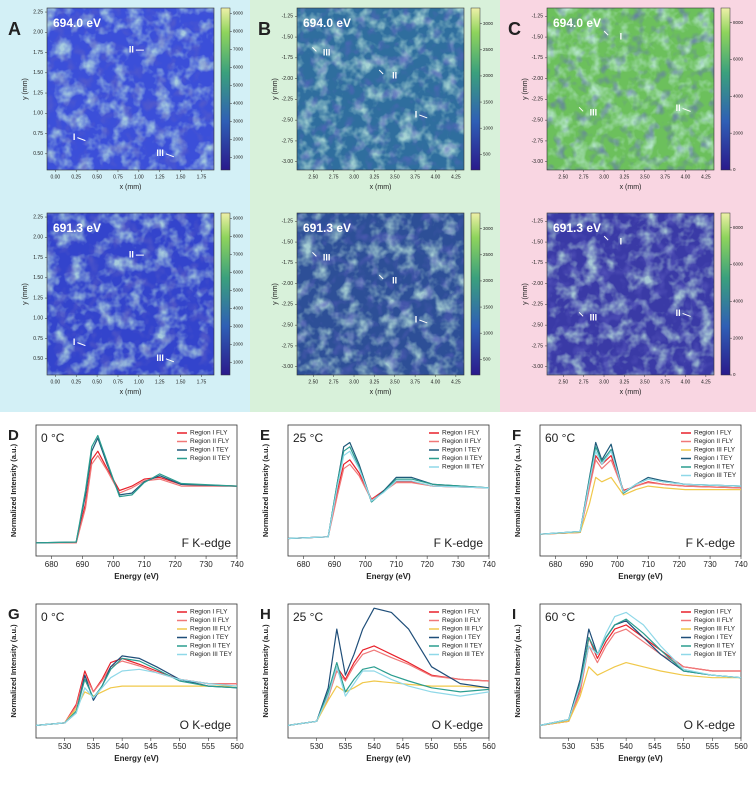 The height and width of the screenshot is (790, 756). I want to click on colorbar-tick-label: 1000, so click(238, 157).